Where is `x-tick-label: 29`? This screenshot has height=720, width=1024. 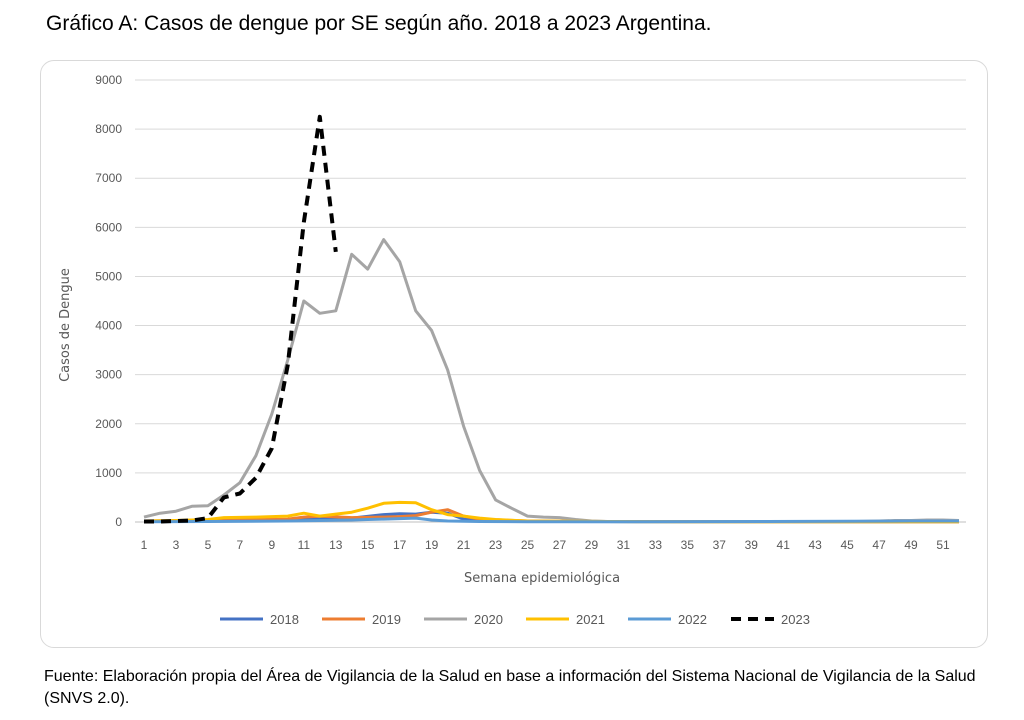
x-tick-label: 29 is located at coordinates (592, 545).